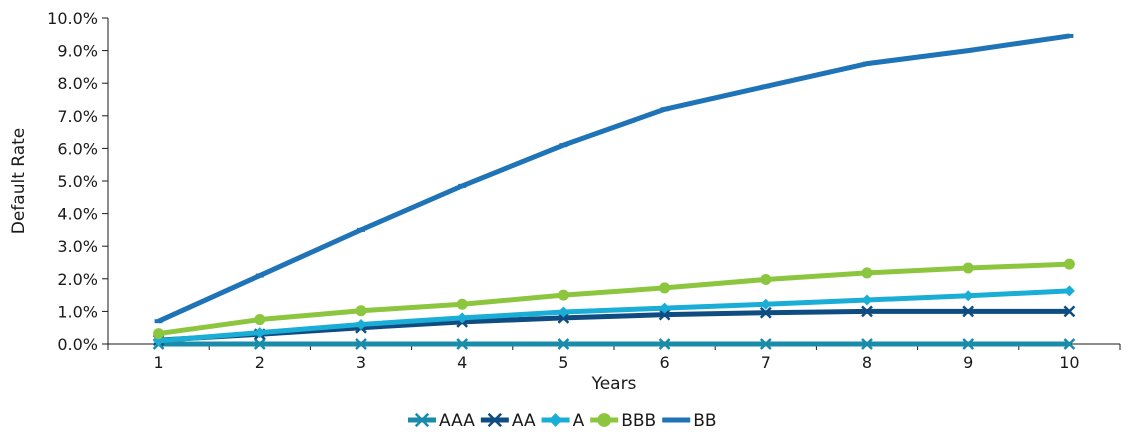  I want to click on y-tick-label: 0.0%, so click(77, 344).